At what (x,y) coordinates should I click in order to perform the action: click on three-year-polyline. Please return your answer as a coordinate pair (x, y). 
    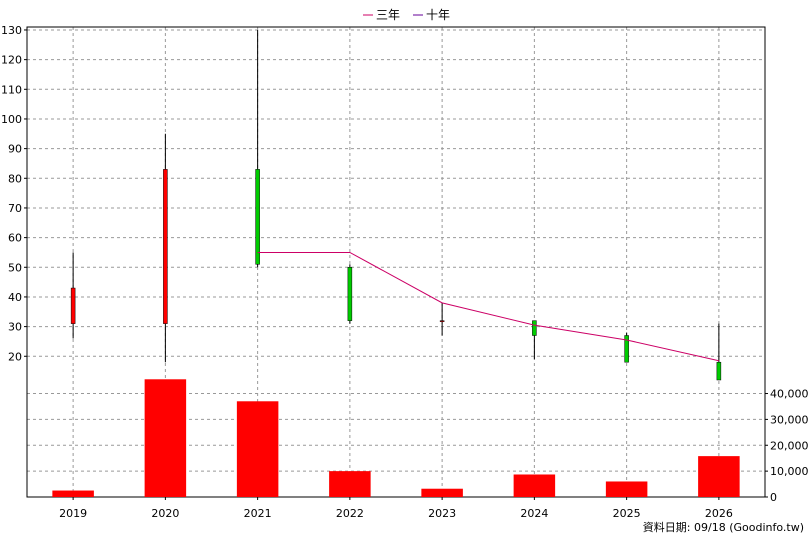
    Looking at the image, I should click on (488, 306).